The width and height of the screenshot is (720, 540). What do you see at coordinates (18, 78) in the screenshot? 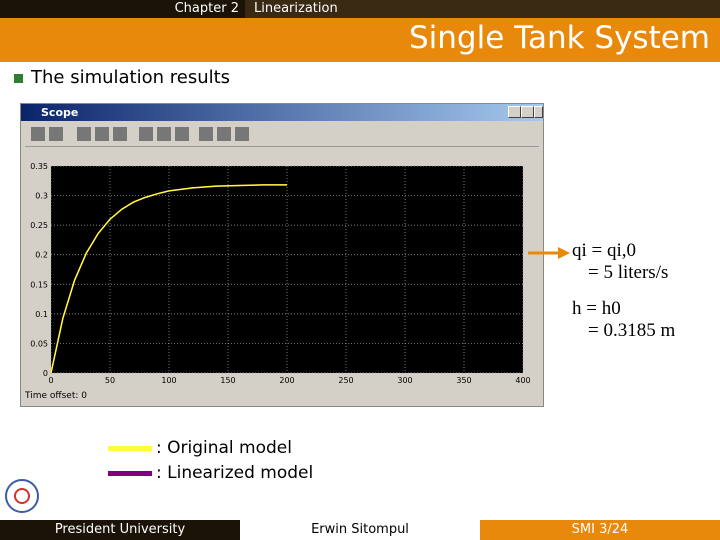
I see `bullet-icon` at bounding box center [18, 78].